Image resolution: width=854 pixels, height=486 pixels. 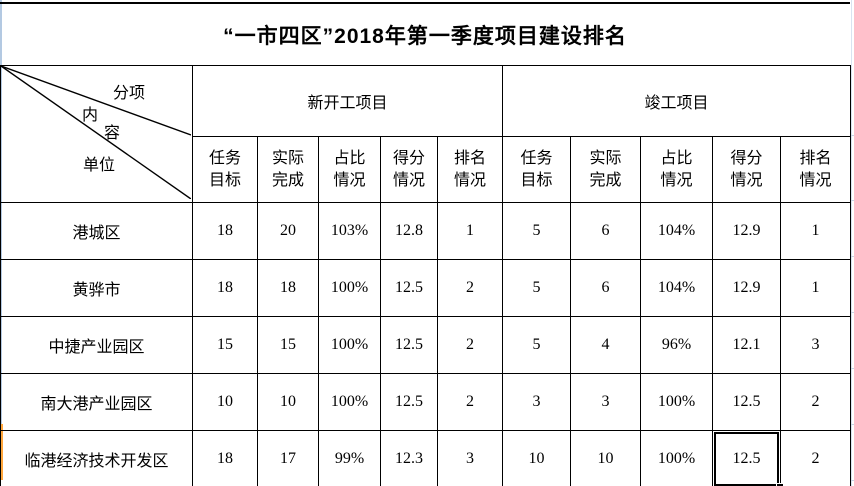 I want to click on corner-cell: 分项 内 容 单位, so click(x=96, y=134).